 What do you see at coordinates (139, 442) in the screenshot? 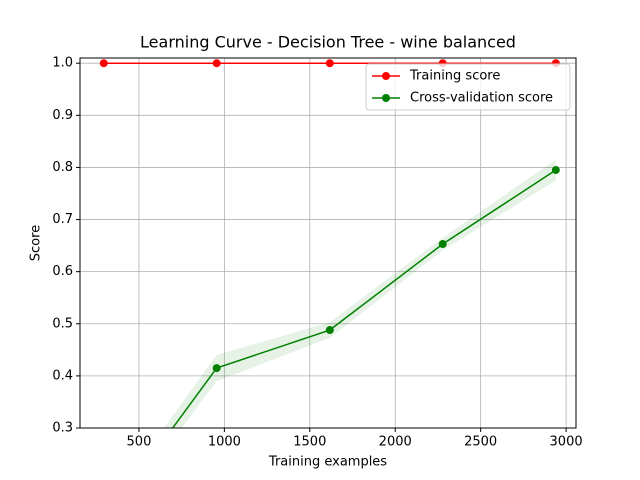
I see `x-tick-label: 500` at bounding box center [139, 442].